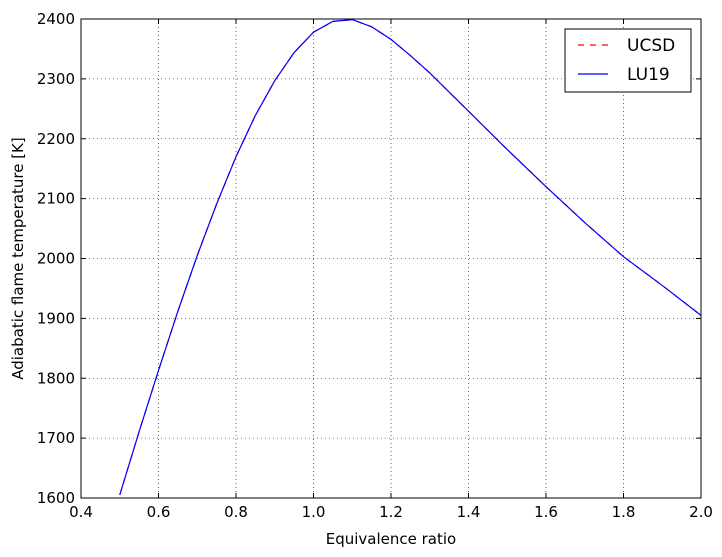 The width and height of the screenshot is (722, 557). I want to click on x-tick-label: 1.8, so click(624, 512).